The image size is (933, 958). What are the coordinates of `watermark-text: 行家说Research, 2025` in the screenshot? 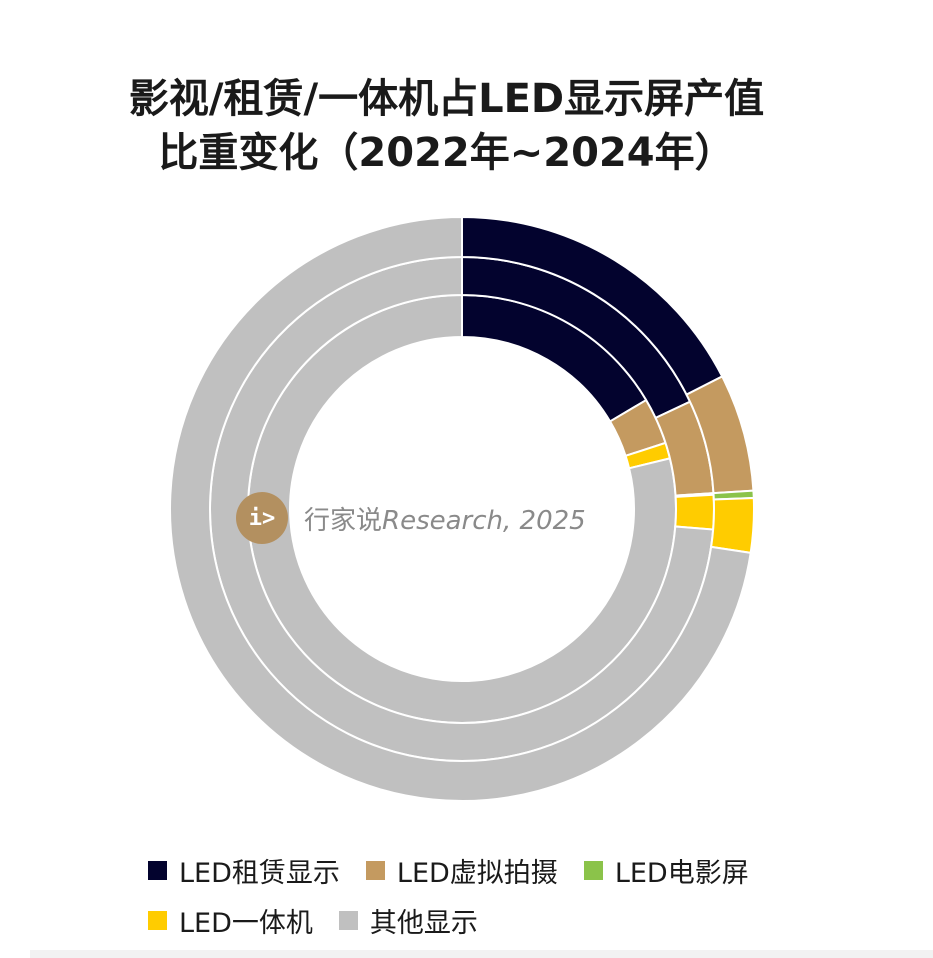 It's located at (445, 518).